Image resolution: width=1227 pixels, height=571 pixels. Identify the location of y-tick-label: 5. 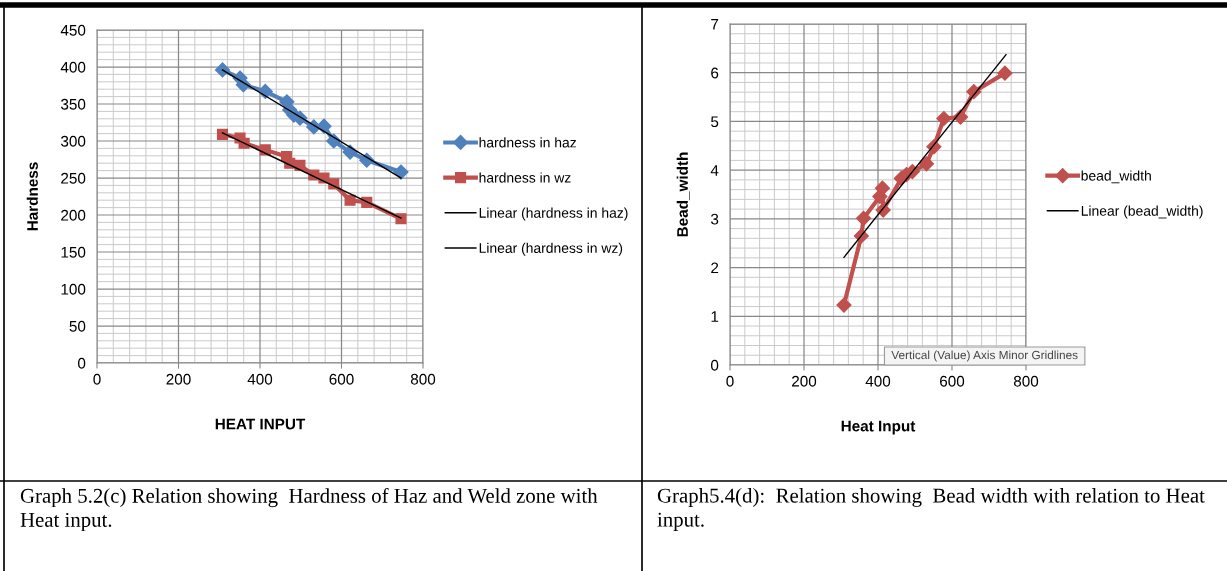
(715, 122).